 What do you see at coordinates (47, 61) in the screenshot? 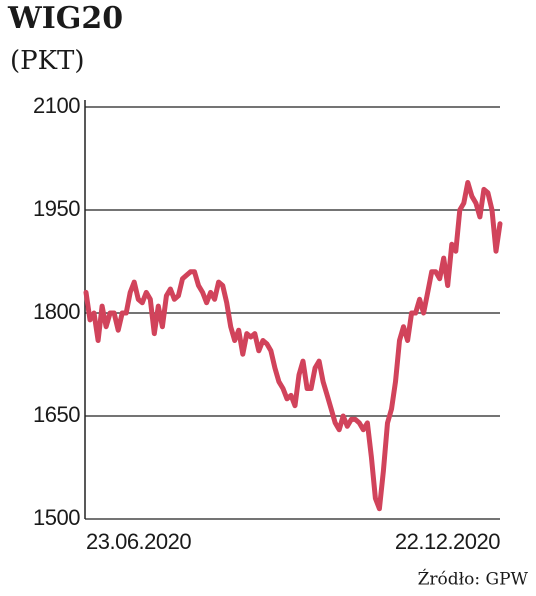
I see `chart-subtitle: (PKT)` at bounding box center [47, 61].